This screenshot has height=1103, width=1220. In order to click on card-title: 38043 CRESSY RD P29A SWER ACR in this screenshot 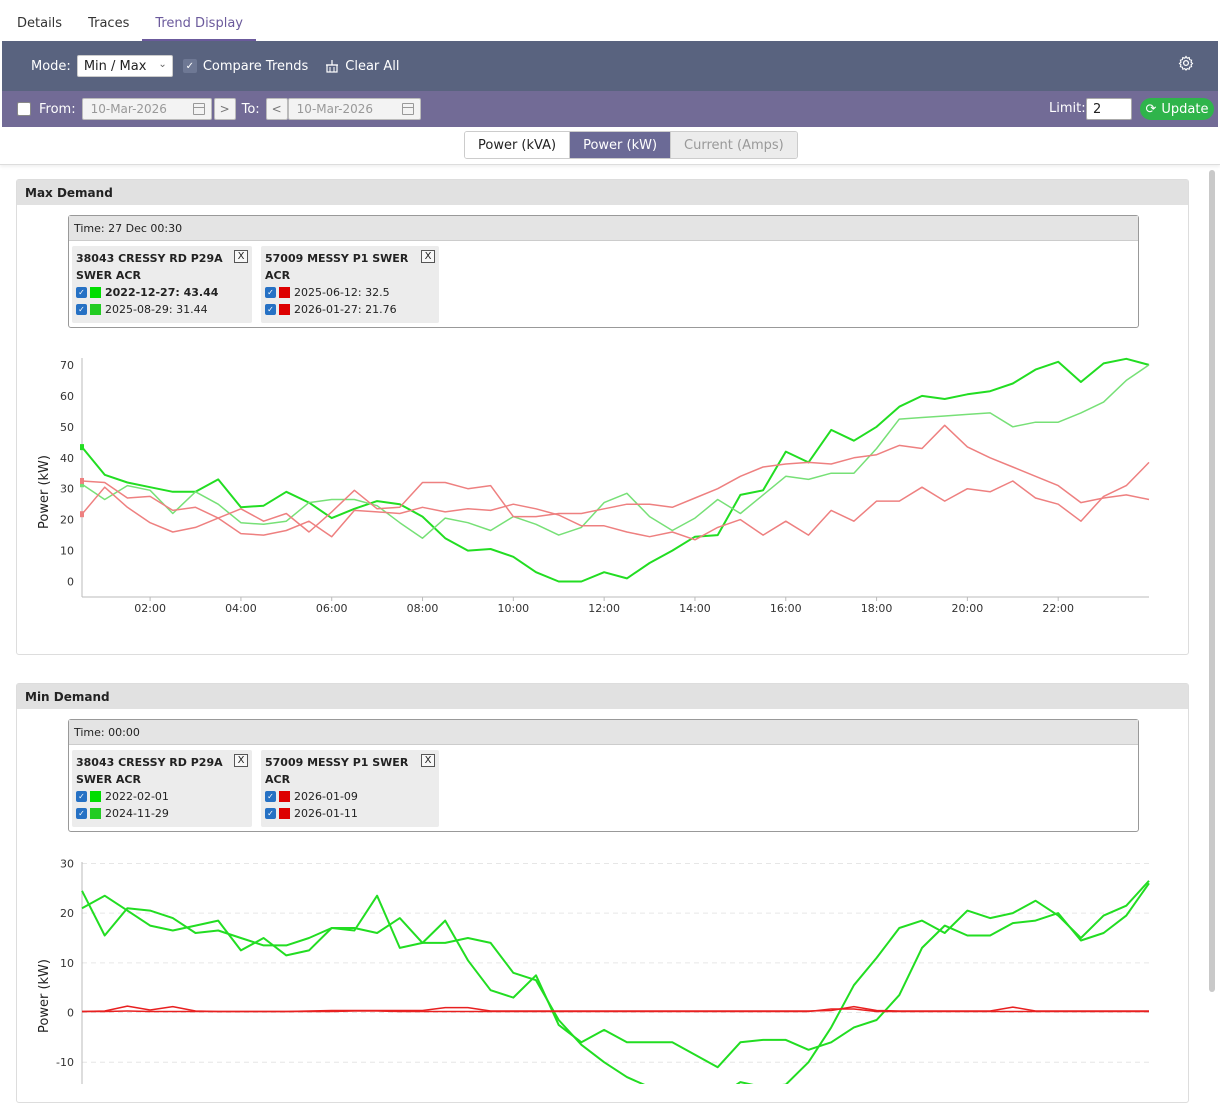, I will do `click(149, 771)`.